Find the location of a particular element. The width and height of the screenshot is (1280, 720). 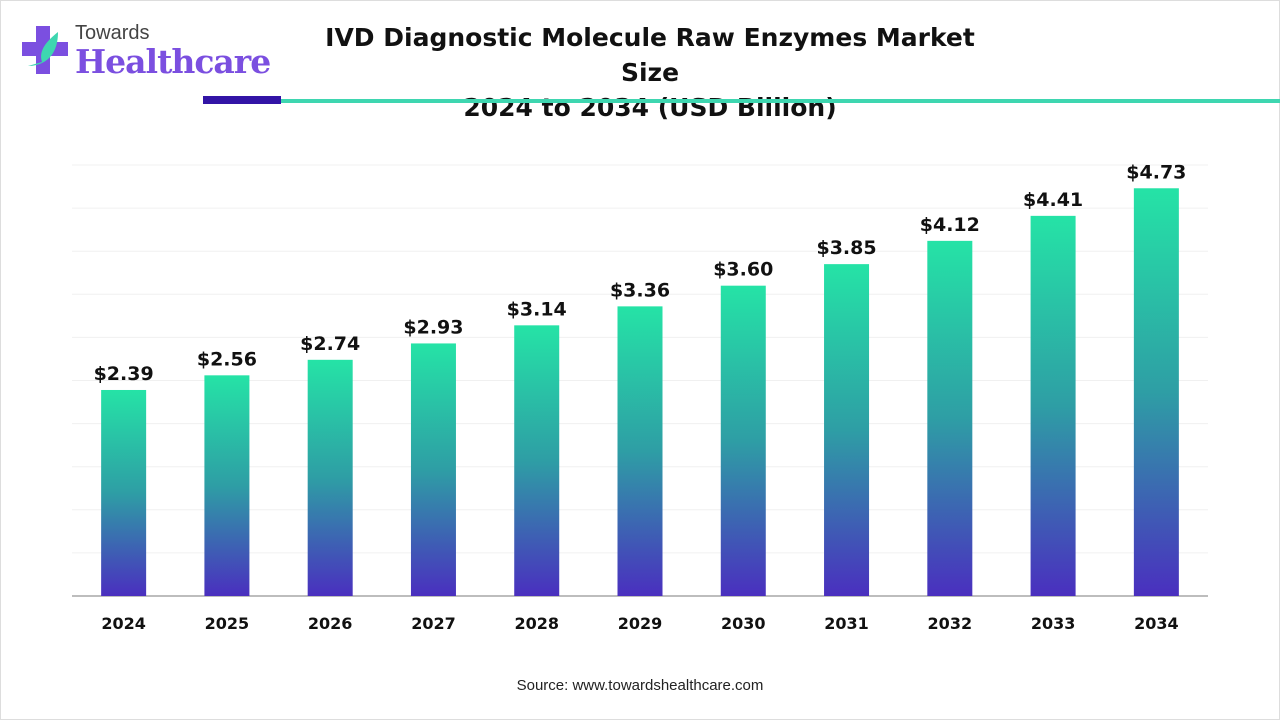

data-label: $4.12 is located at coordinates (950, 225).